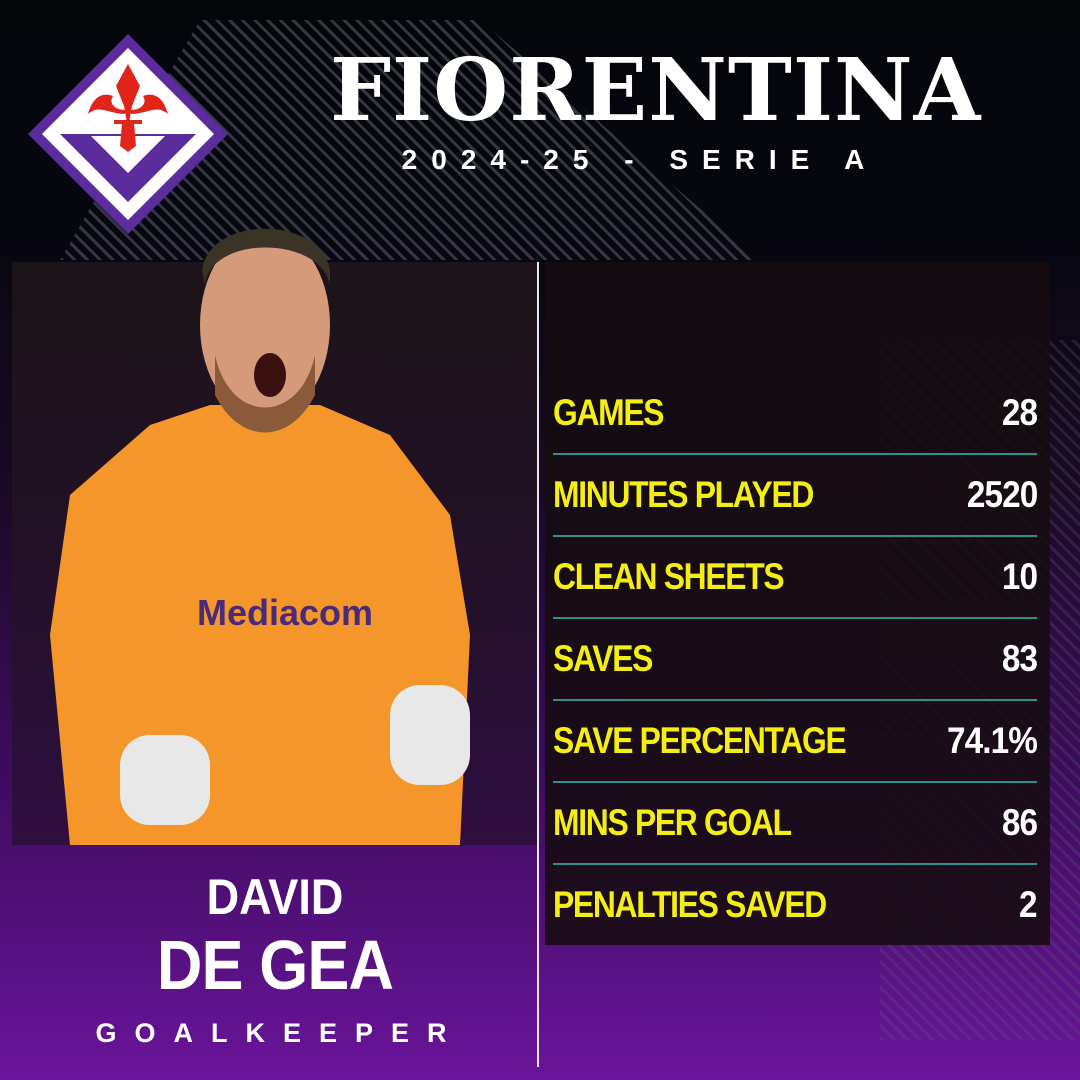  I want to click on fiorentina-logo, so click(128, 134).